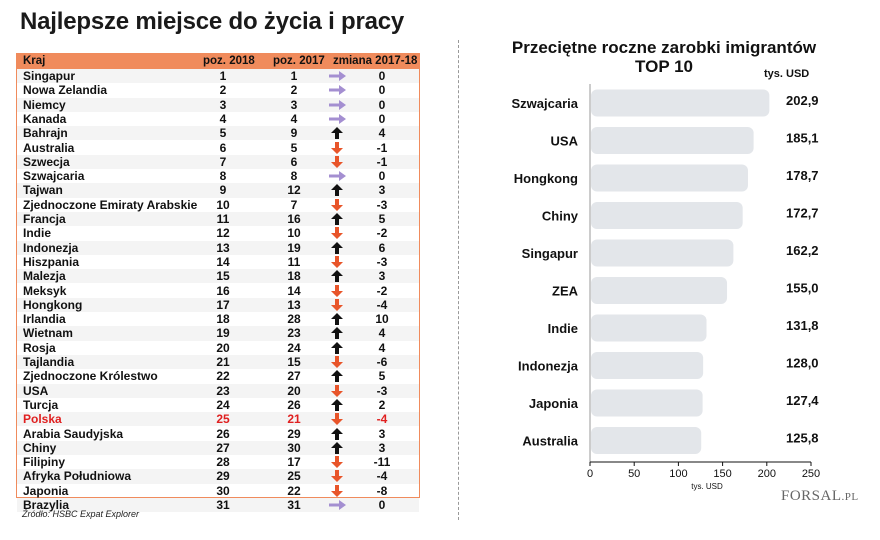 The width and height of the screenshot is (880, 540). Describe the element at coordinates (218, 61) in the screenshot. I see `table-header: Kraj poz. 2018 poz. 2017 zmiana 2017-18` at that location.